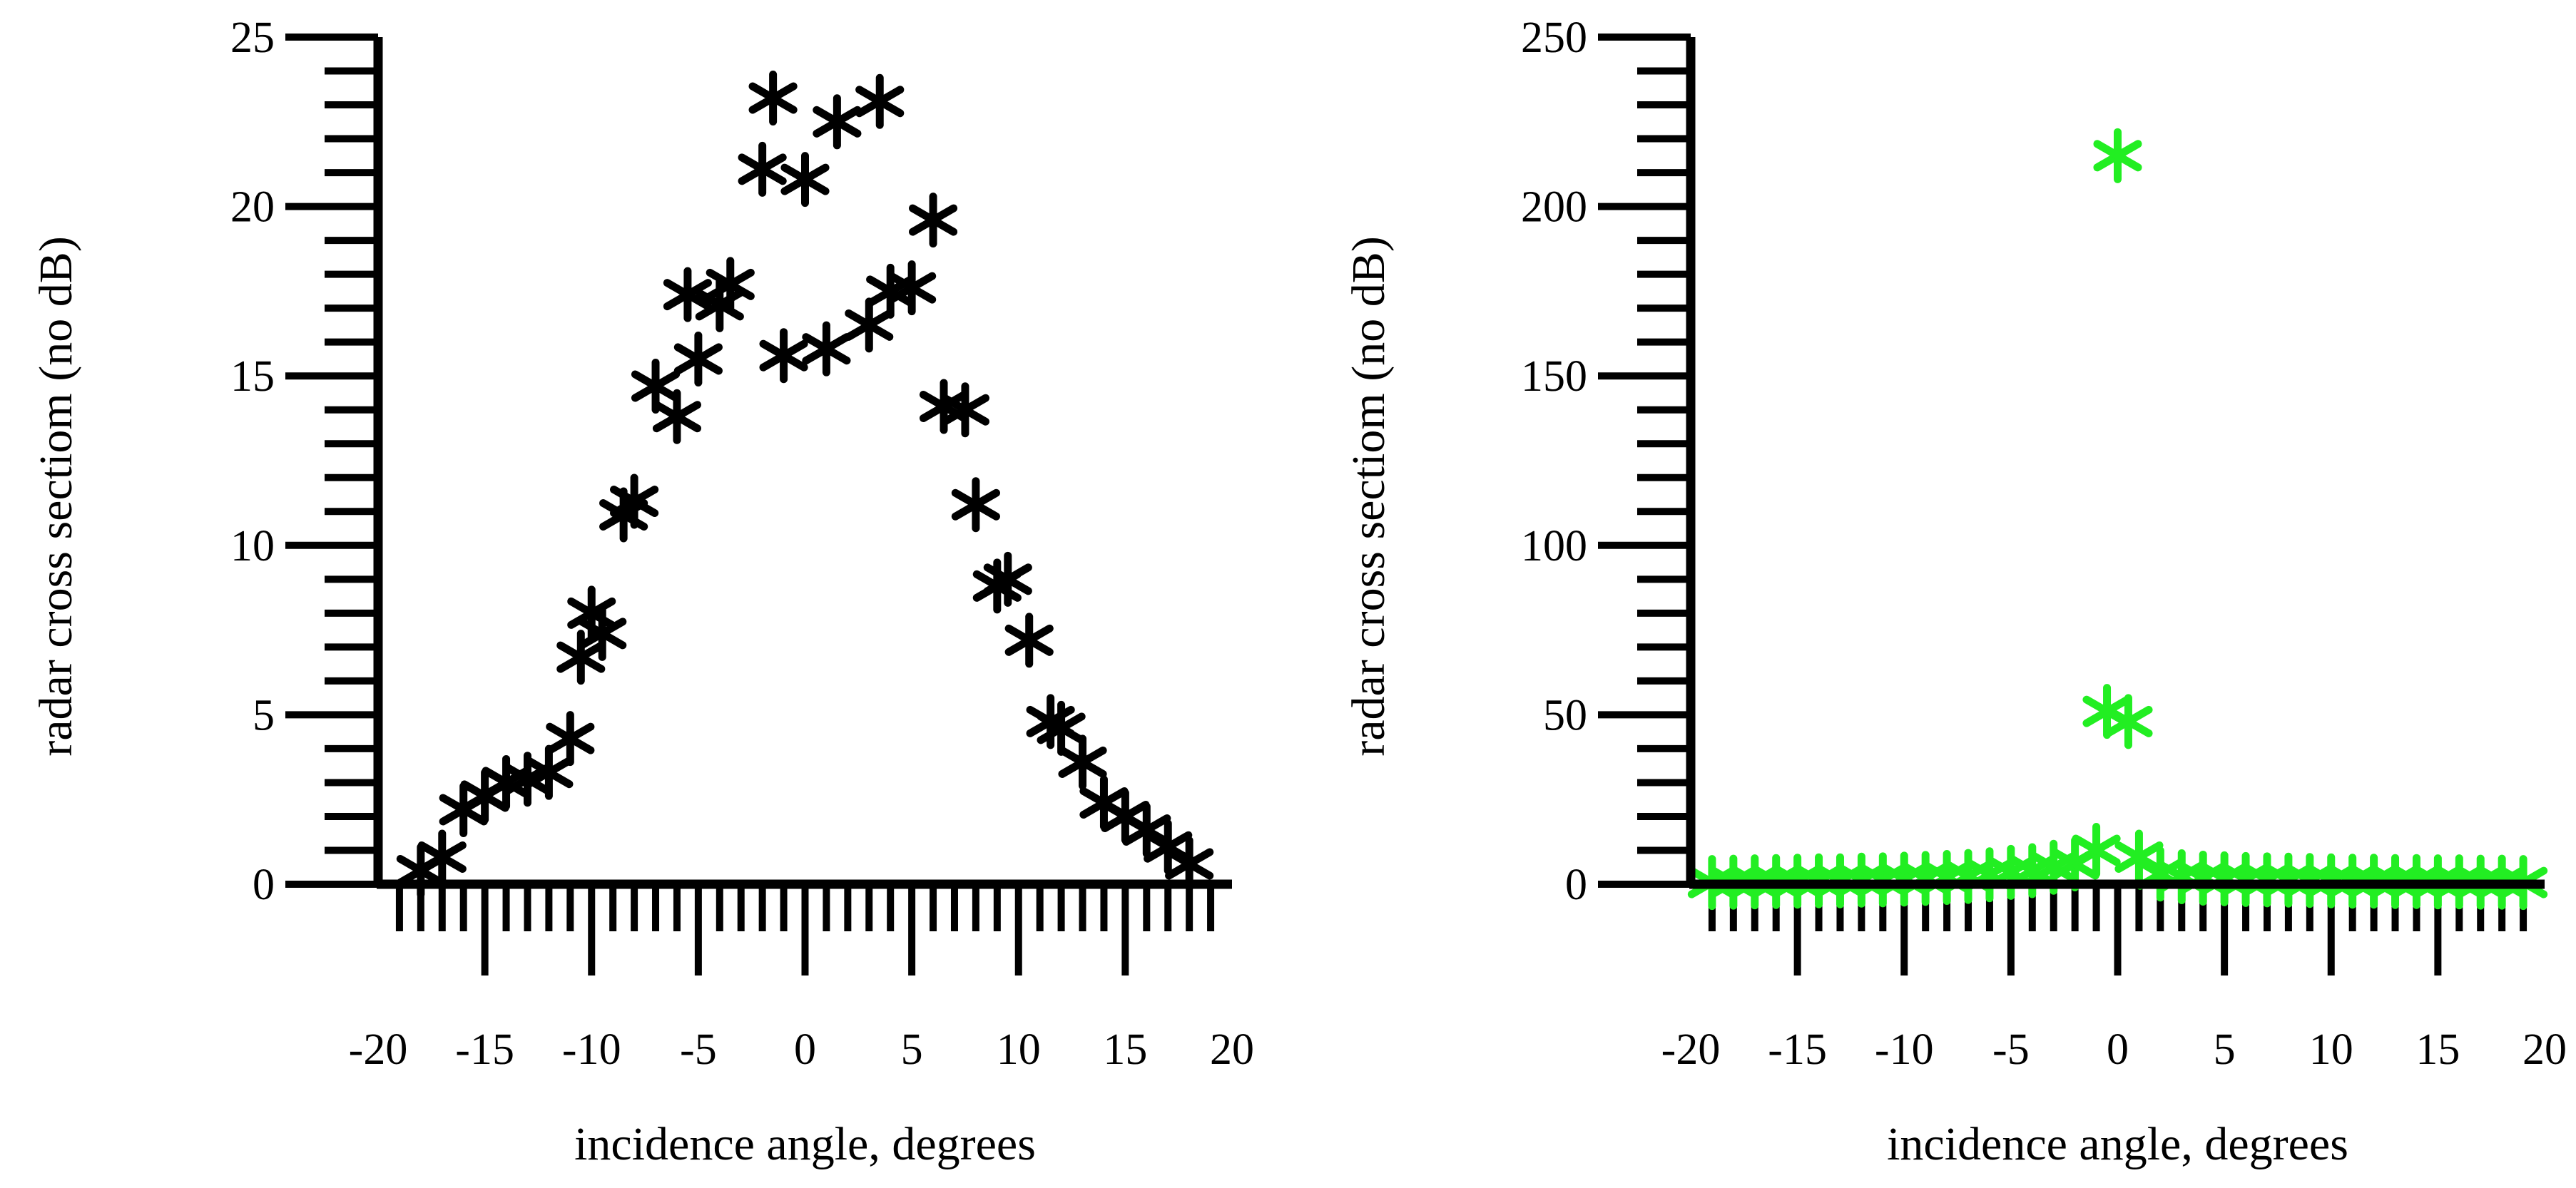  Describe the element at coordinates (1232, 1049) in the screenshot. I see `left-x-tick-label: 20` at that location.